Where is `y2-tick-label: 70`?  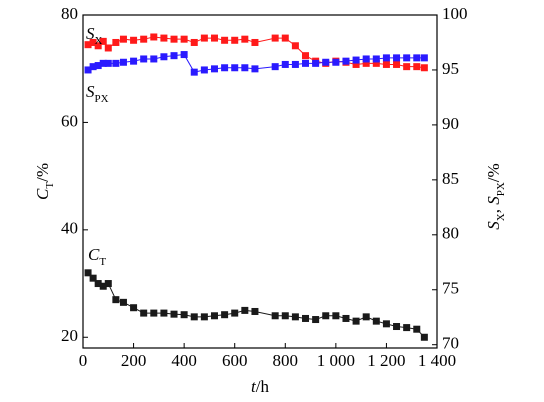
y2-tick-label: 70 is located at coordinates (450, 343).